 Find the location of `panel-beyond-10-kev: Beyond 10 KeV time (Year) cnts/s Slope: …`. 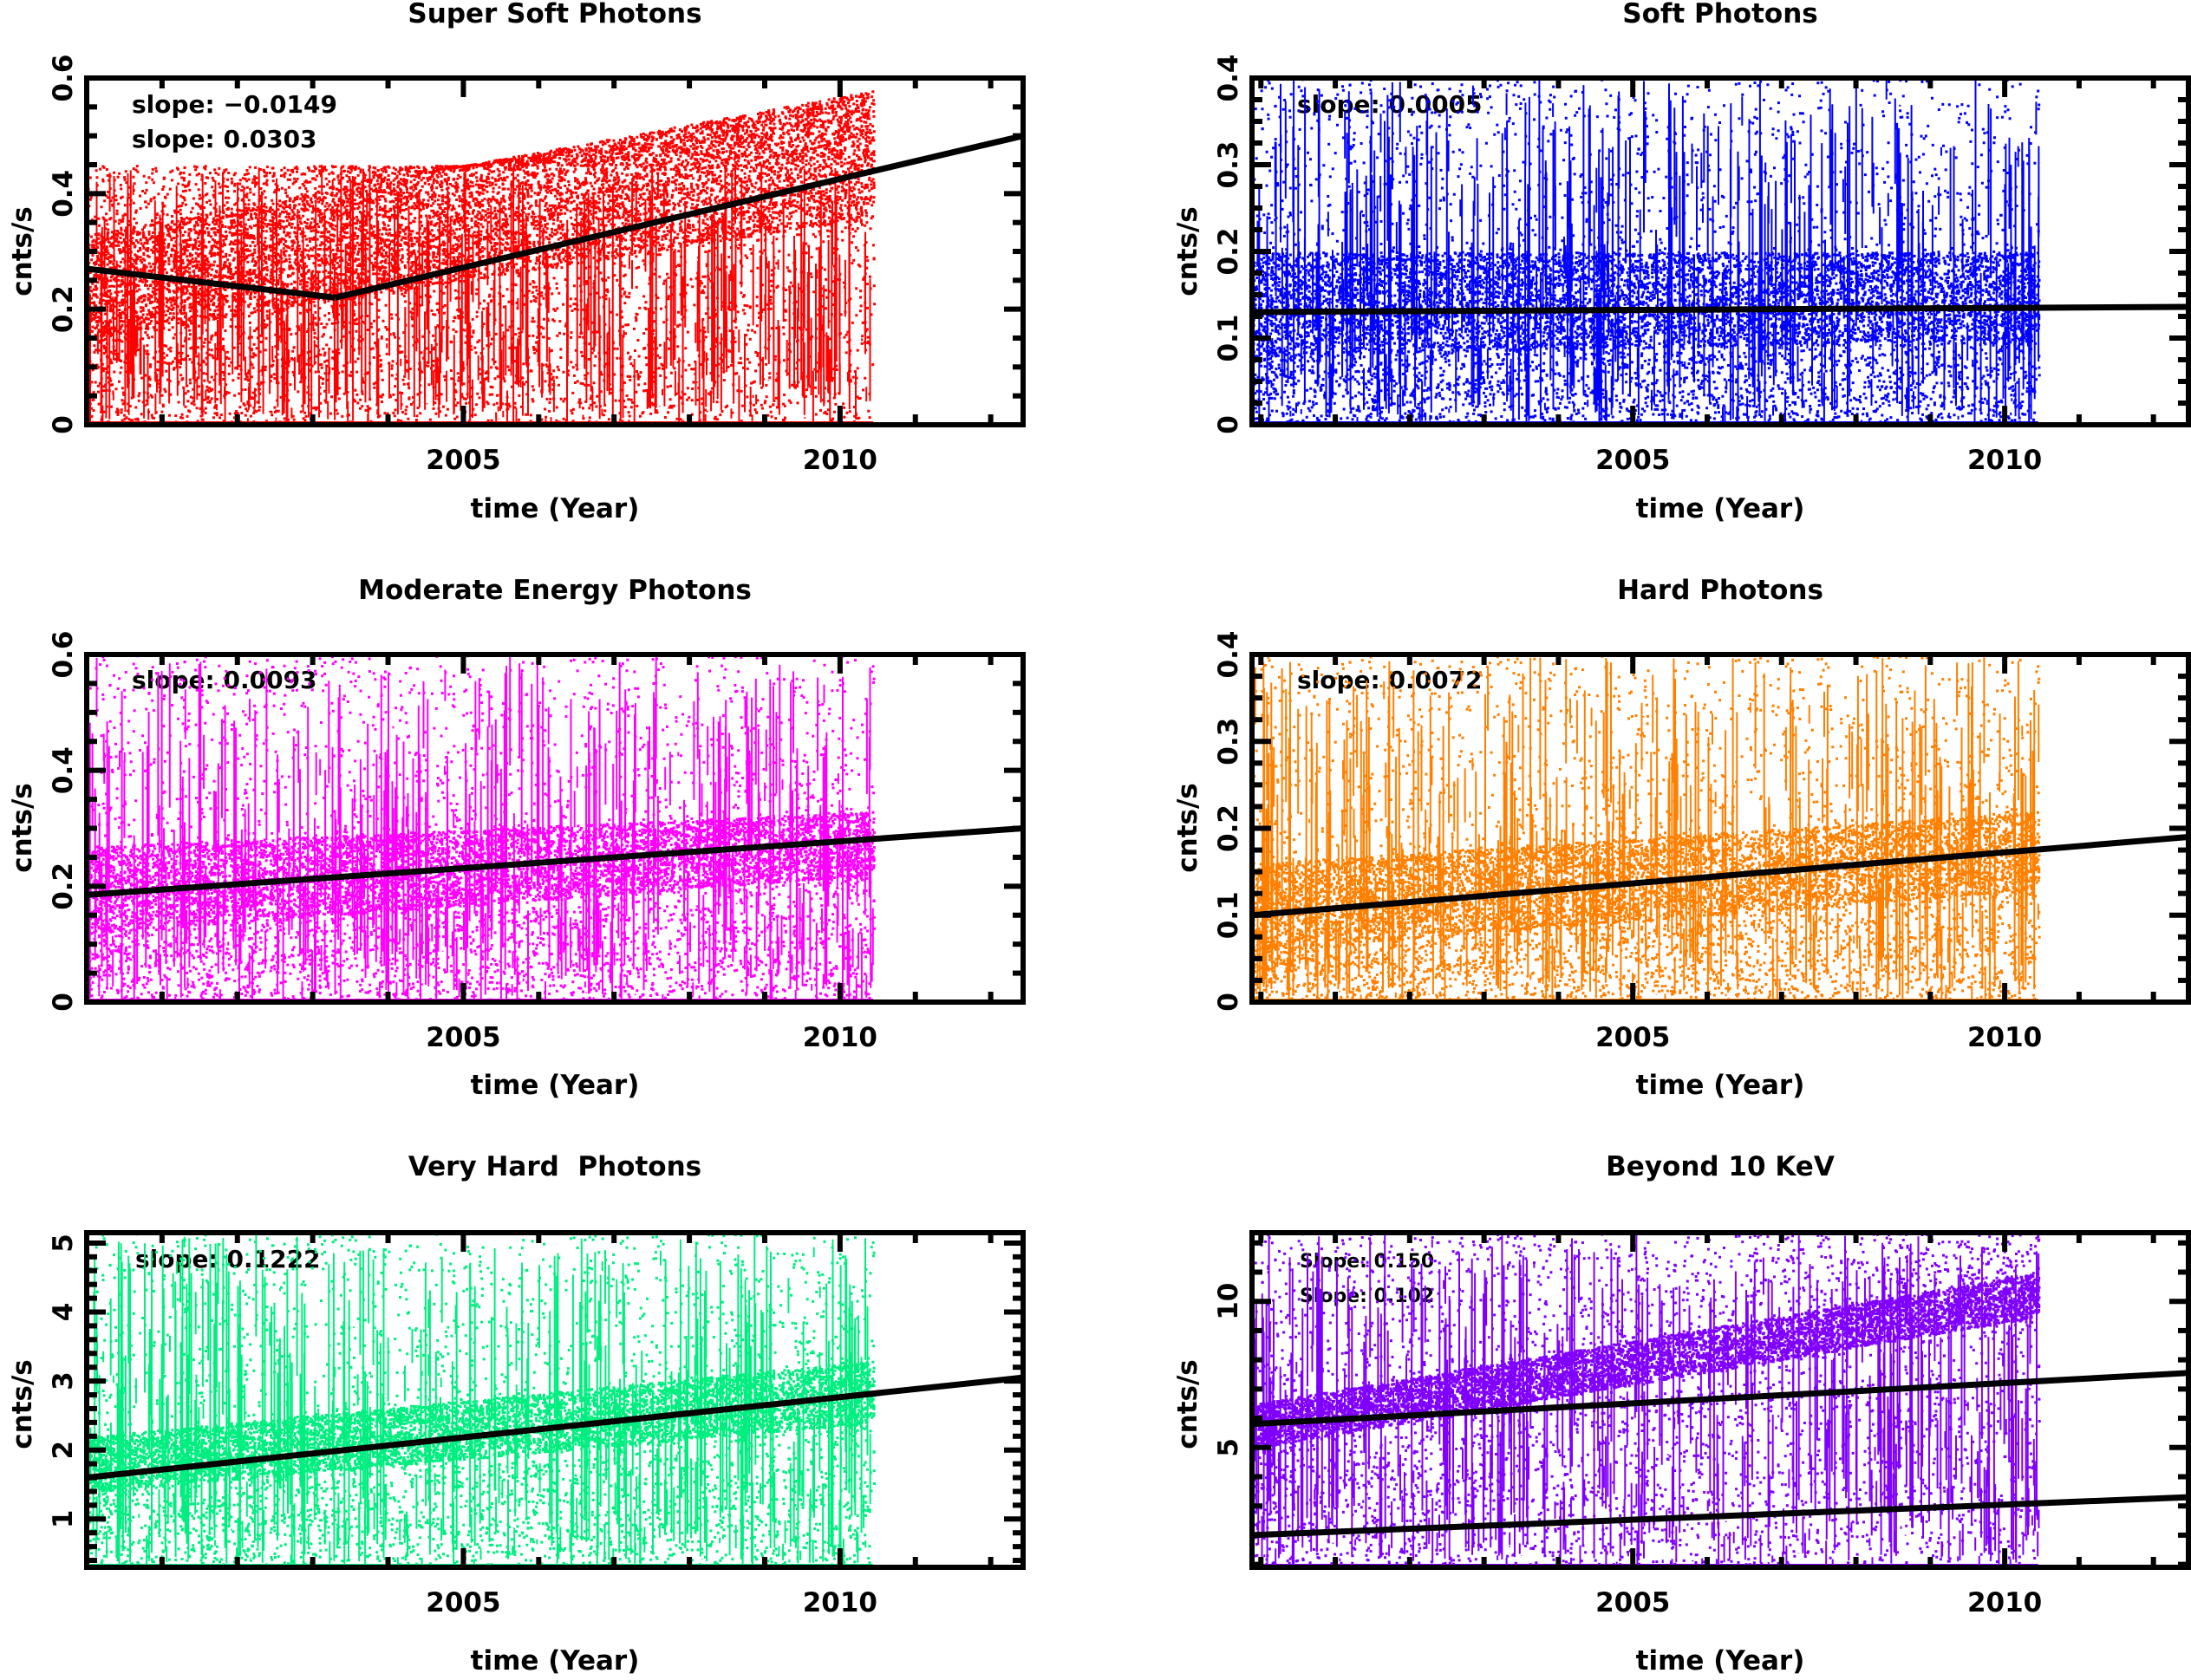

panel-beyond-10-kev: Beyond 10 KeV time (Year) cnts/s Slope: … is located at coordinates (1680, 1414).